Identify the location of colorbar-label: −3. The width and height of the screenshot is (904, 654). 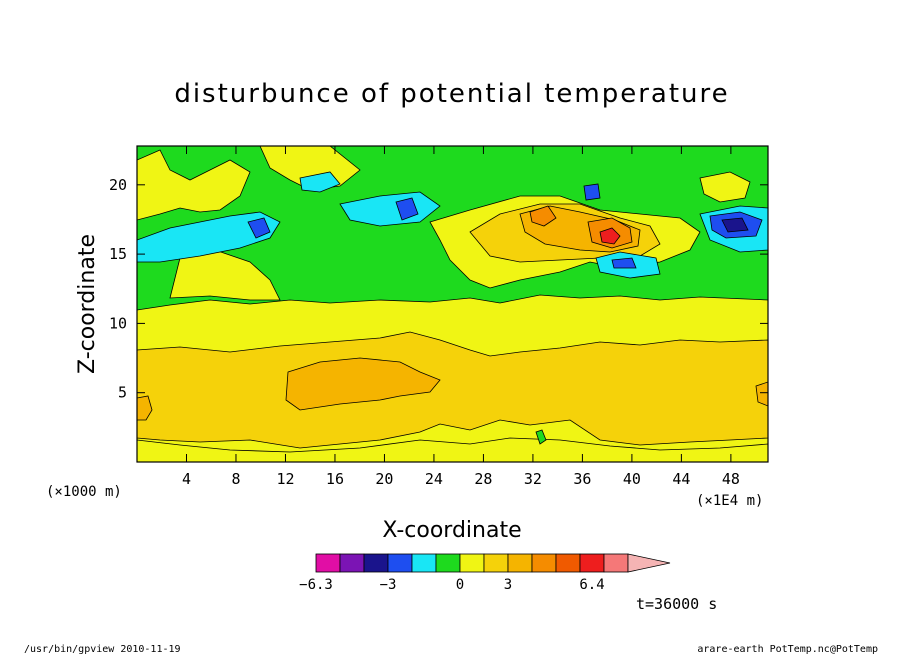
(388, 585).